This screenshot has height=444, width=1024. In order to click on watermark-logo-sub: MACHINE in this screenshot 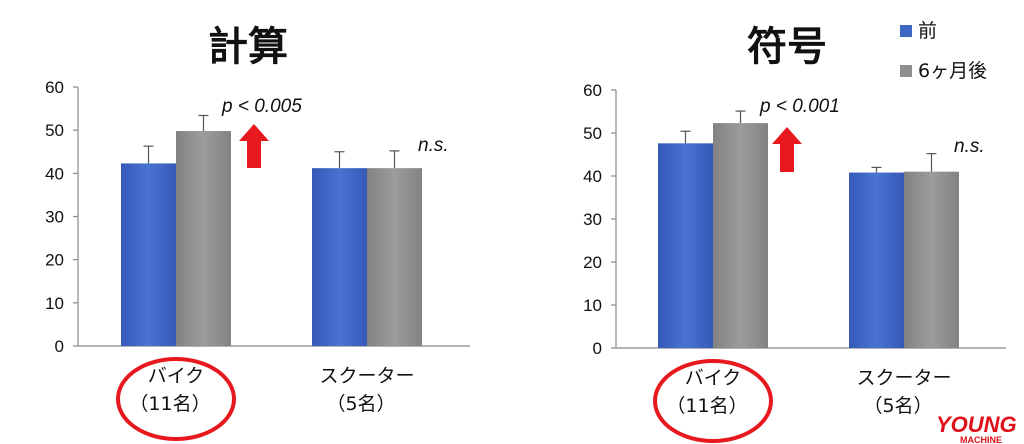, I will do `click(981, 439)`.